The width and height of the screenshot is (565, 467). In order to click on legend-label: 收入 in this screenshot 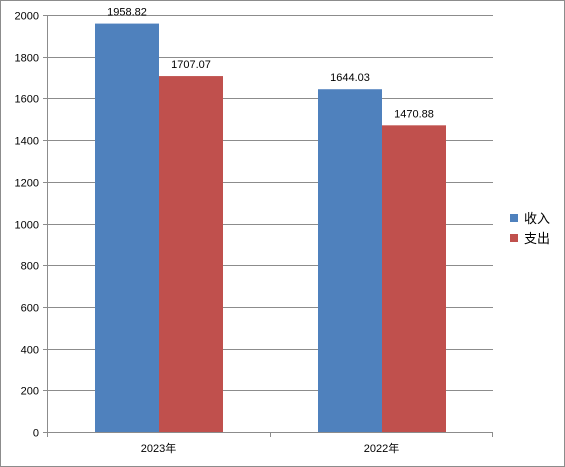, I will do `click(537, 218)`.